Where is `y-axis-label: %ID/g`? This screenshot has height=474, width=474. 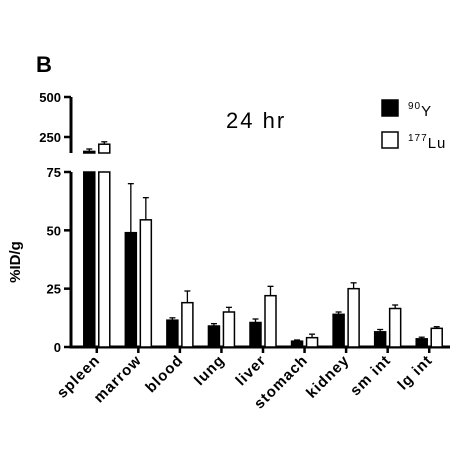
y-axis-label: %ID/g is located at coordinates (15, 262).